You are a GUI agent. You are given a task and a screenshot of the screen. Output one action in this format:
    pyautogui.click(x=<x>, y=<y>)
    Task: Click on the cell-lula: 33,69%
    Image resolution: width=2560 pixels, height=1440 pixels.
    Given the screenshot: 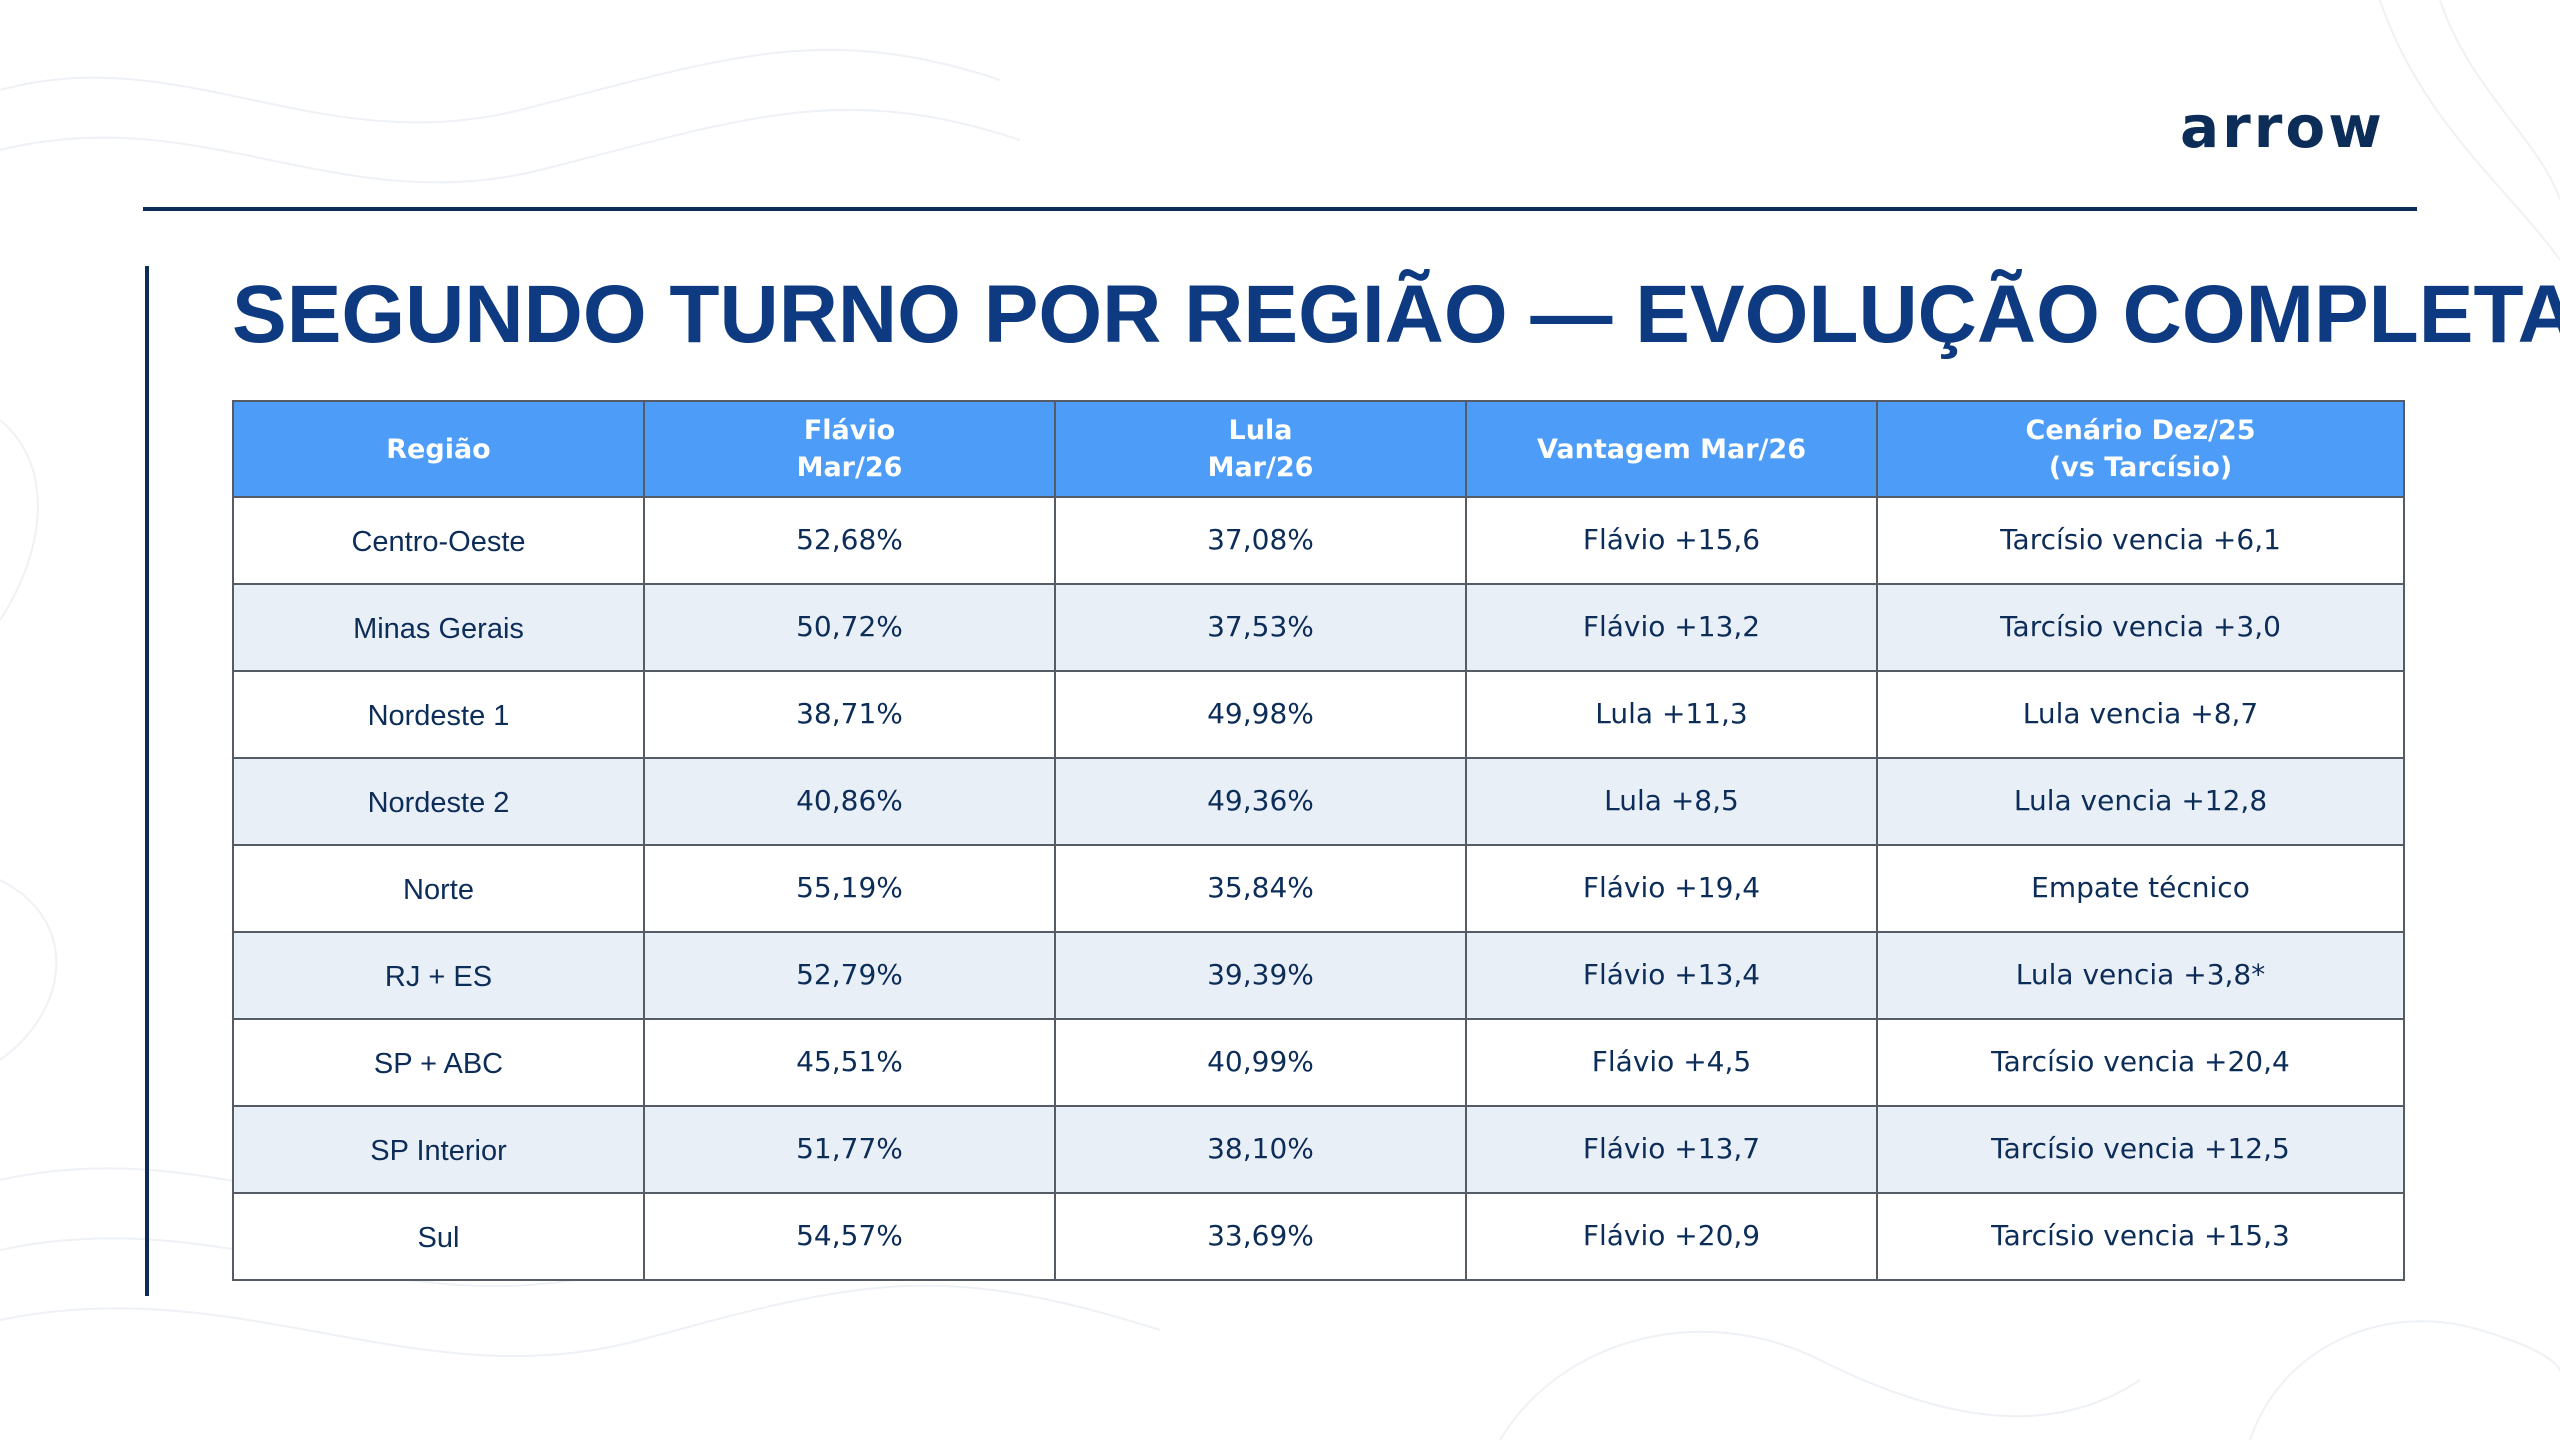 What is the action you would take?
    pyautogui.click(x=1260, y=1236)
    